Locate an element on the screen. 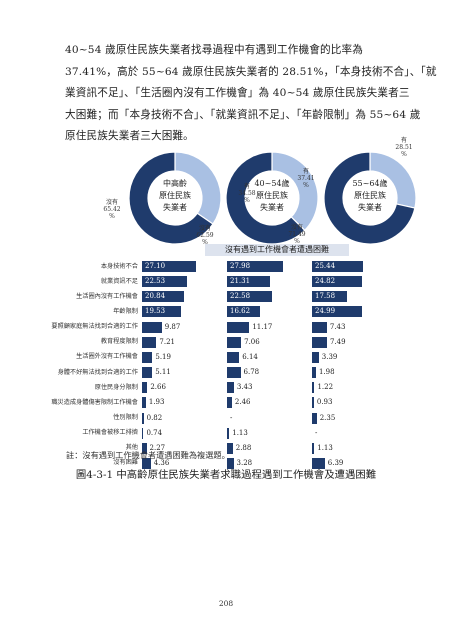  donut-slice-has is located at coordinates (295, 191).